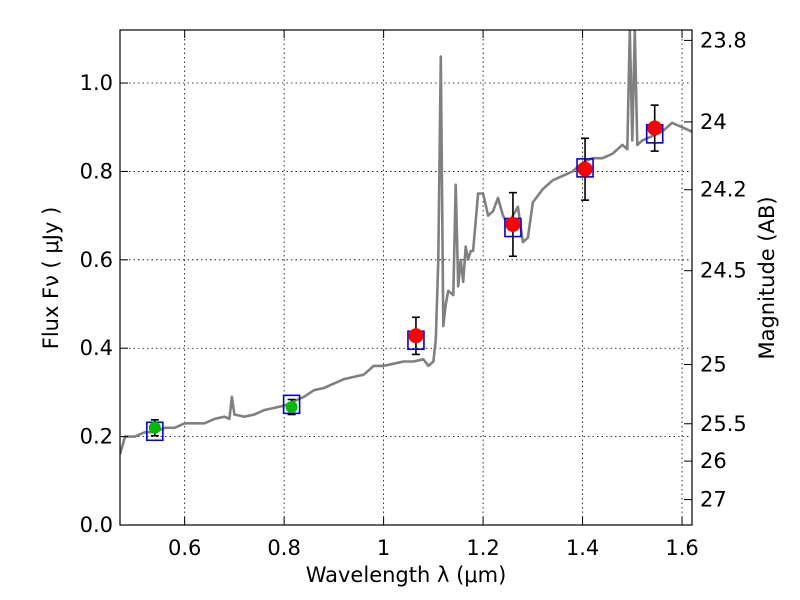 The width and height of the screenshot is (800, 600). Describe the element at coordinates (767, 277) in the screenshot. I see `right-axis-label: Magnitude (AB)` at that location.